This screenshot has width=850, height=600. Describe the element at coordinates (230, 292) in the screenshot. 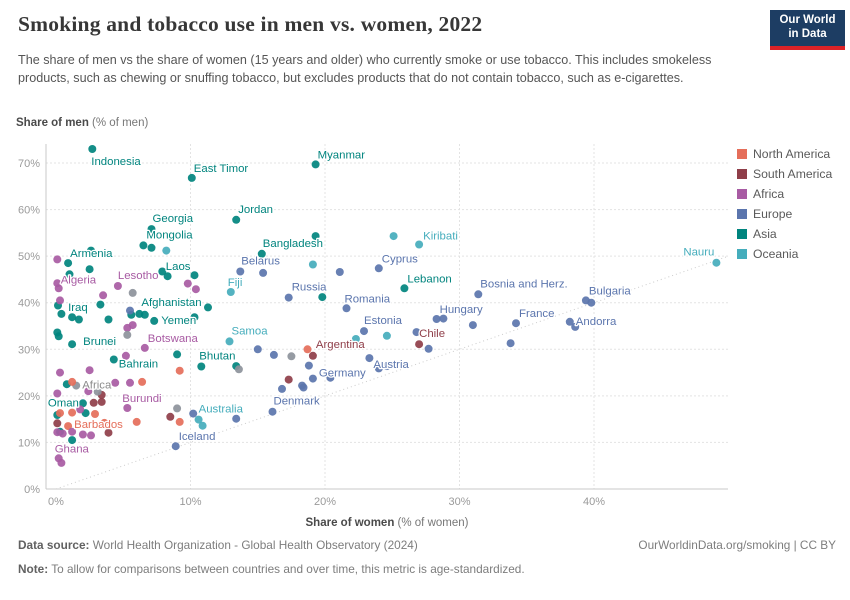

I see `point-fiji` at that location.